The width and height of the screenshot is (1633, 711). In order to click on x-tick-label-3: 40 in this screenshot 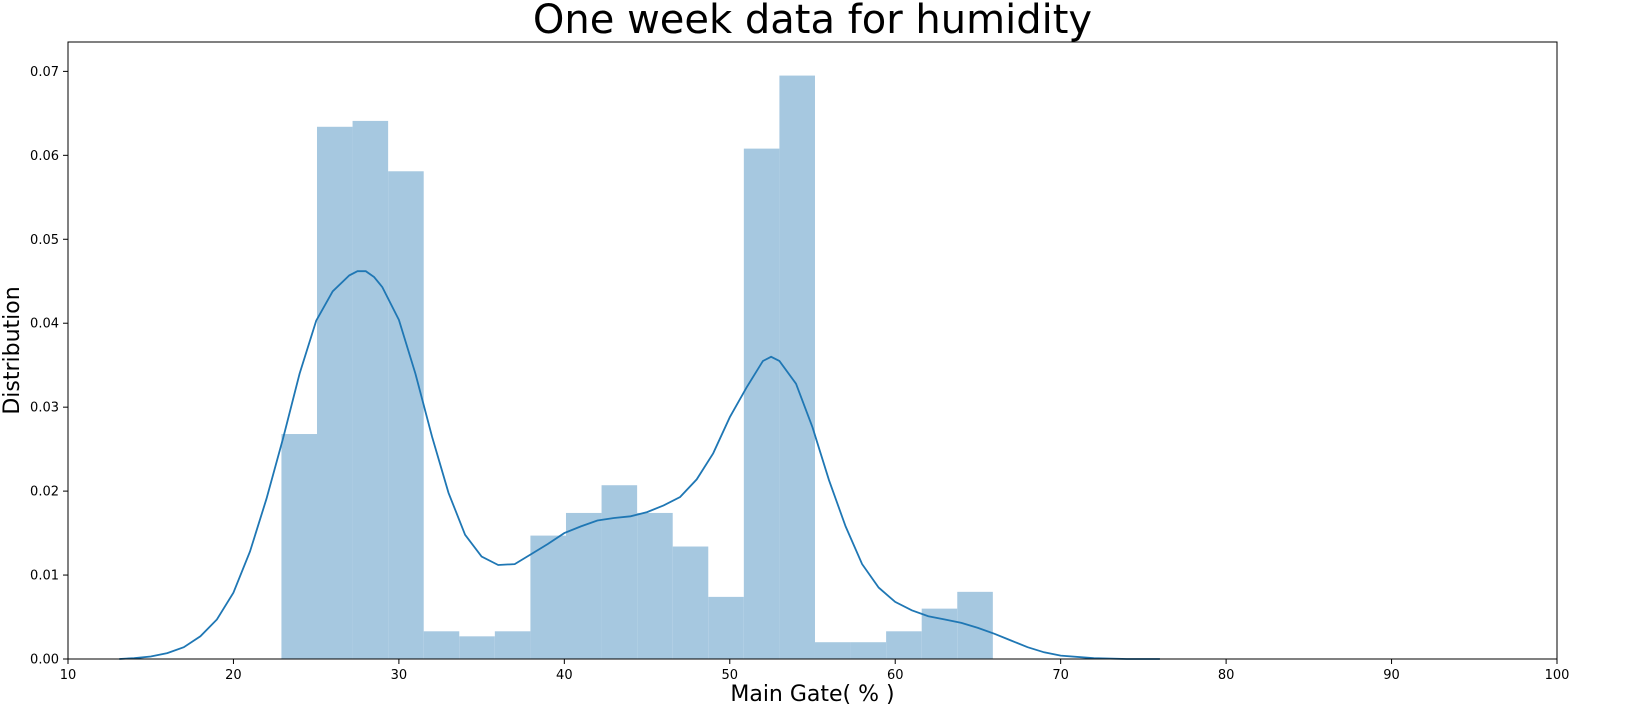, I will do `click(564, 675)`.